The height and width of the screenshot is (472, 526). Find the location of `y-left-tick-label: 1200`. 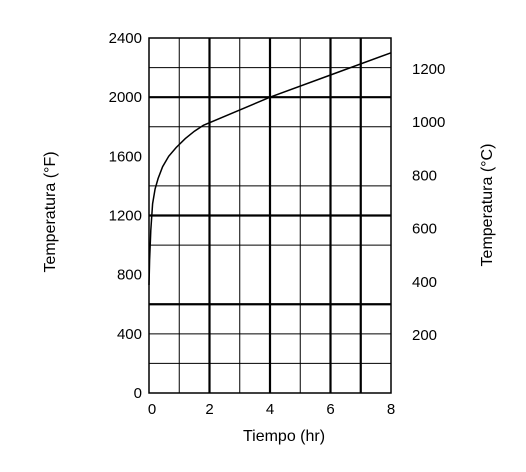

y-left-tick-label: 1200 is located at coordinates (125, 216).